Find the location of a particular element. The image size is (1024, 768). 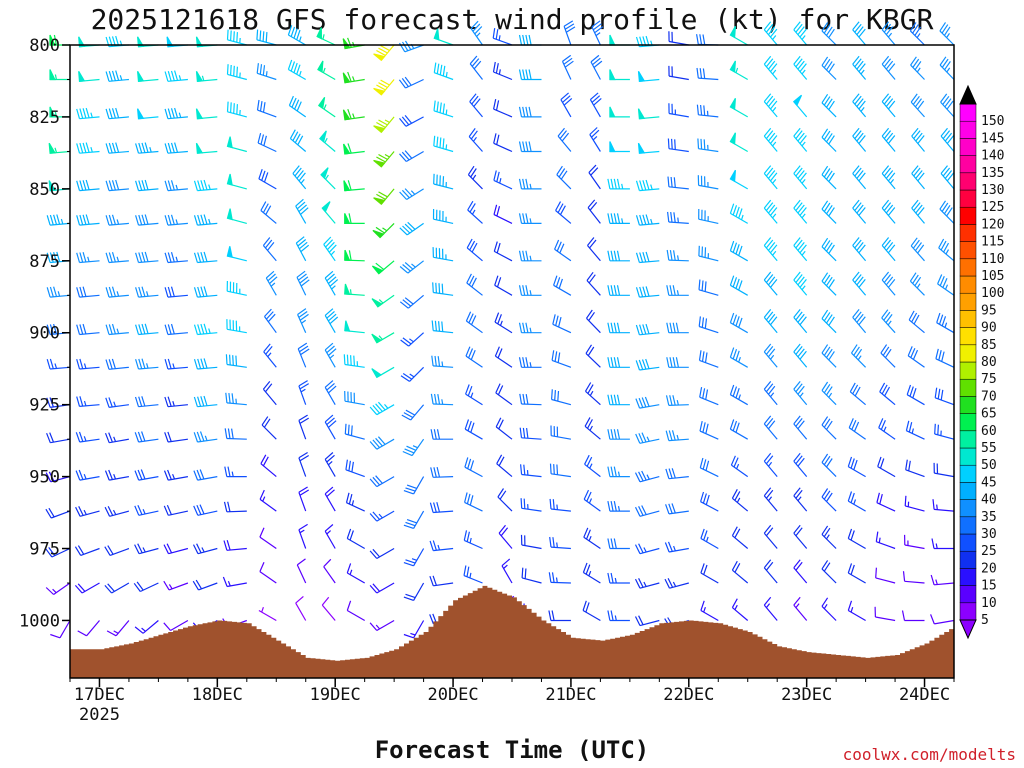

y-tick-label: 1000 is located at coordinates (39, 621).